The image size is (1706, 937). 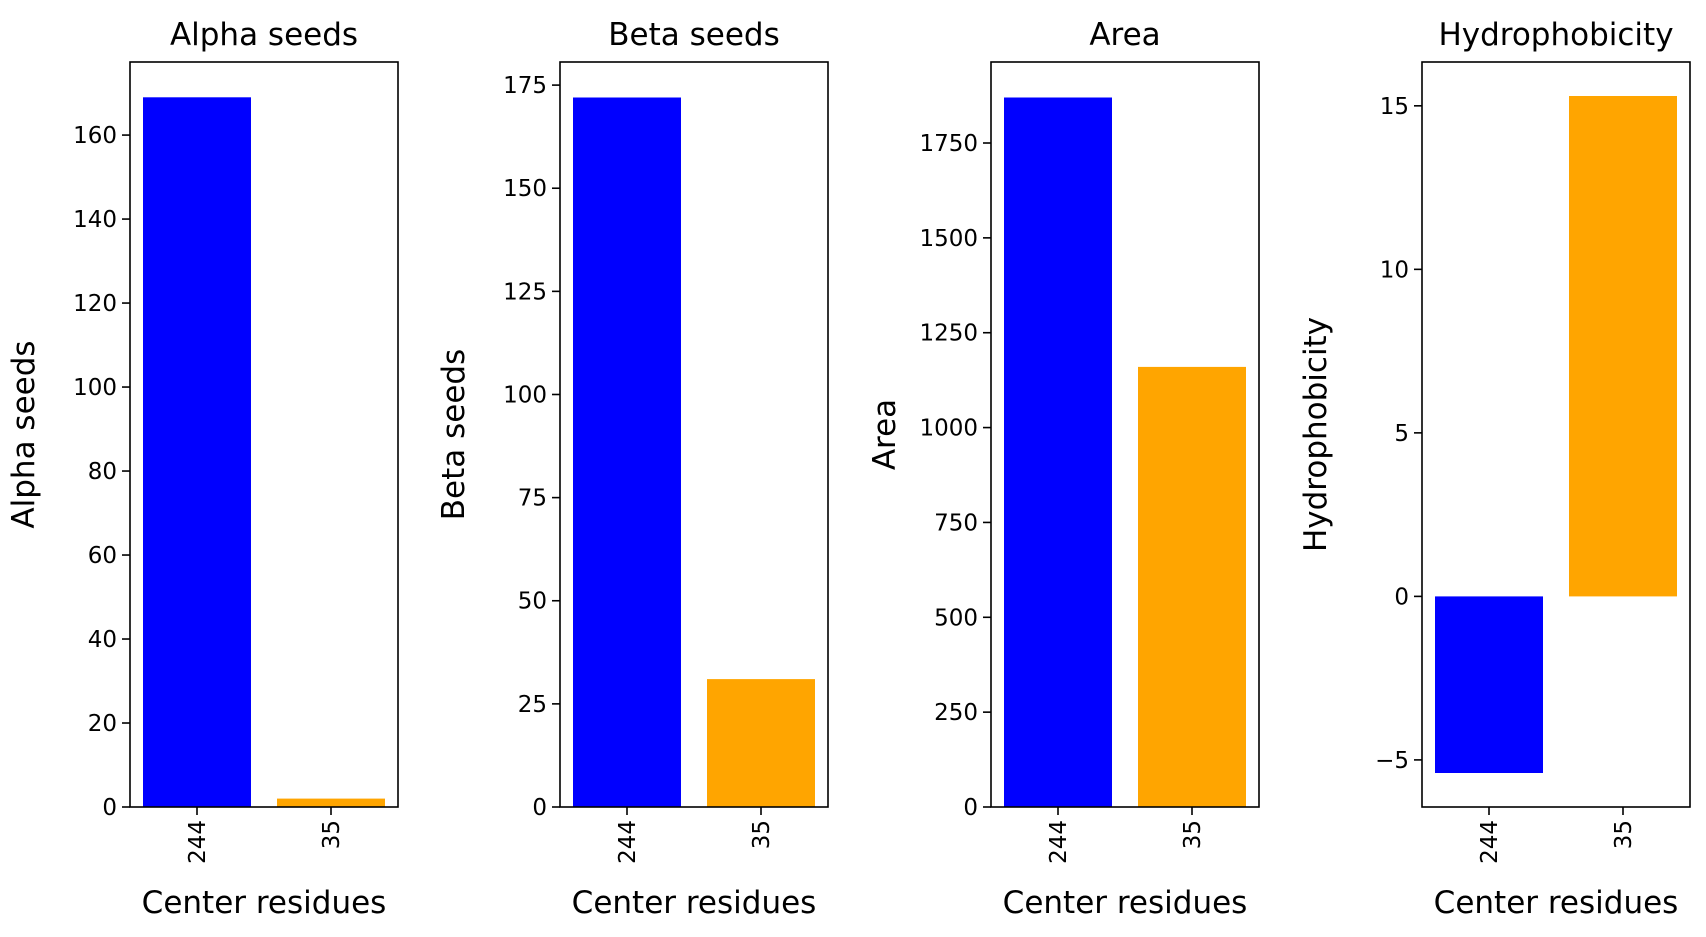 What do you see at coordinates (525, 86) in the screenshot?
I see `y-tick-label: 175` at bounding box center [525, 86].